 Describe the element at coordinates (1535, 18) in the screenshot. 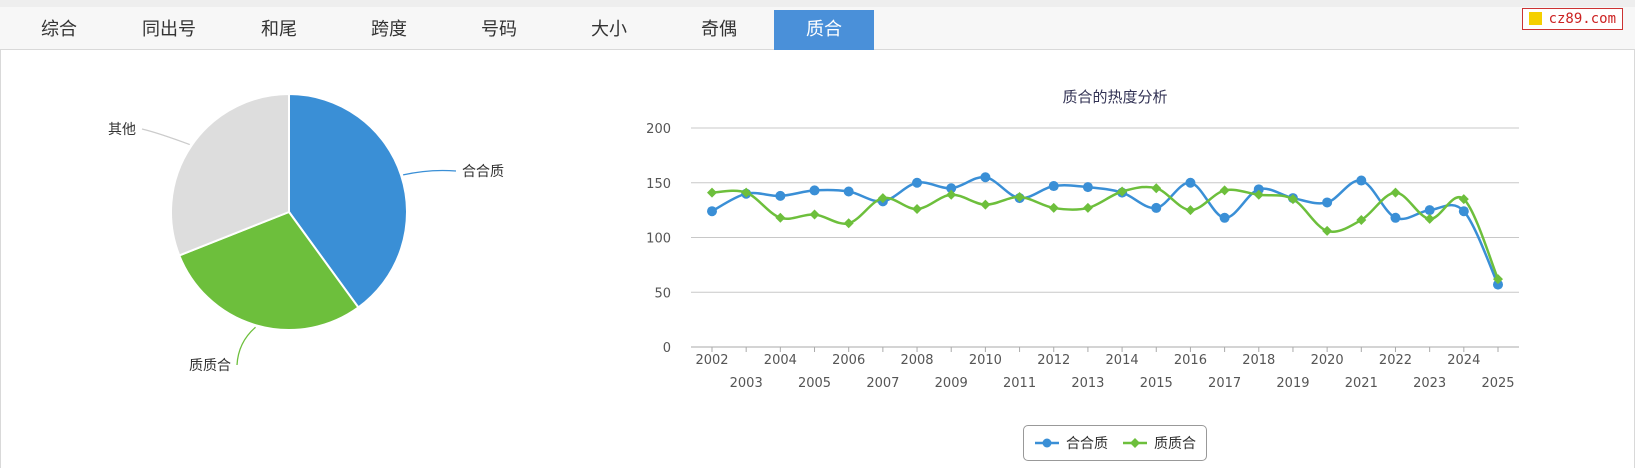

I see `logo-mark-icon` at that location.